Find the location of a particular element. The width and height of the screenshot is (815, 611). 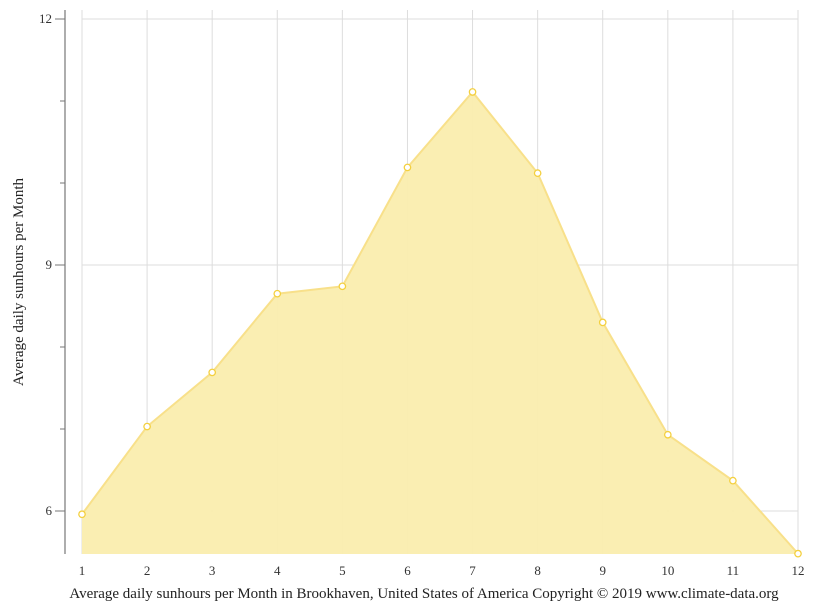

x-tick-label: 10 is located at coordinates (667, 570).